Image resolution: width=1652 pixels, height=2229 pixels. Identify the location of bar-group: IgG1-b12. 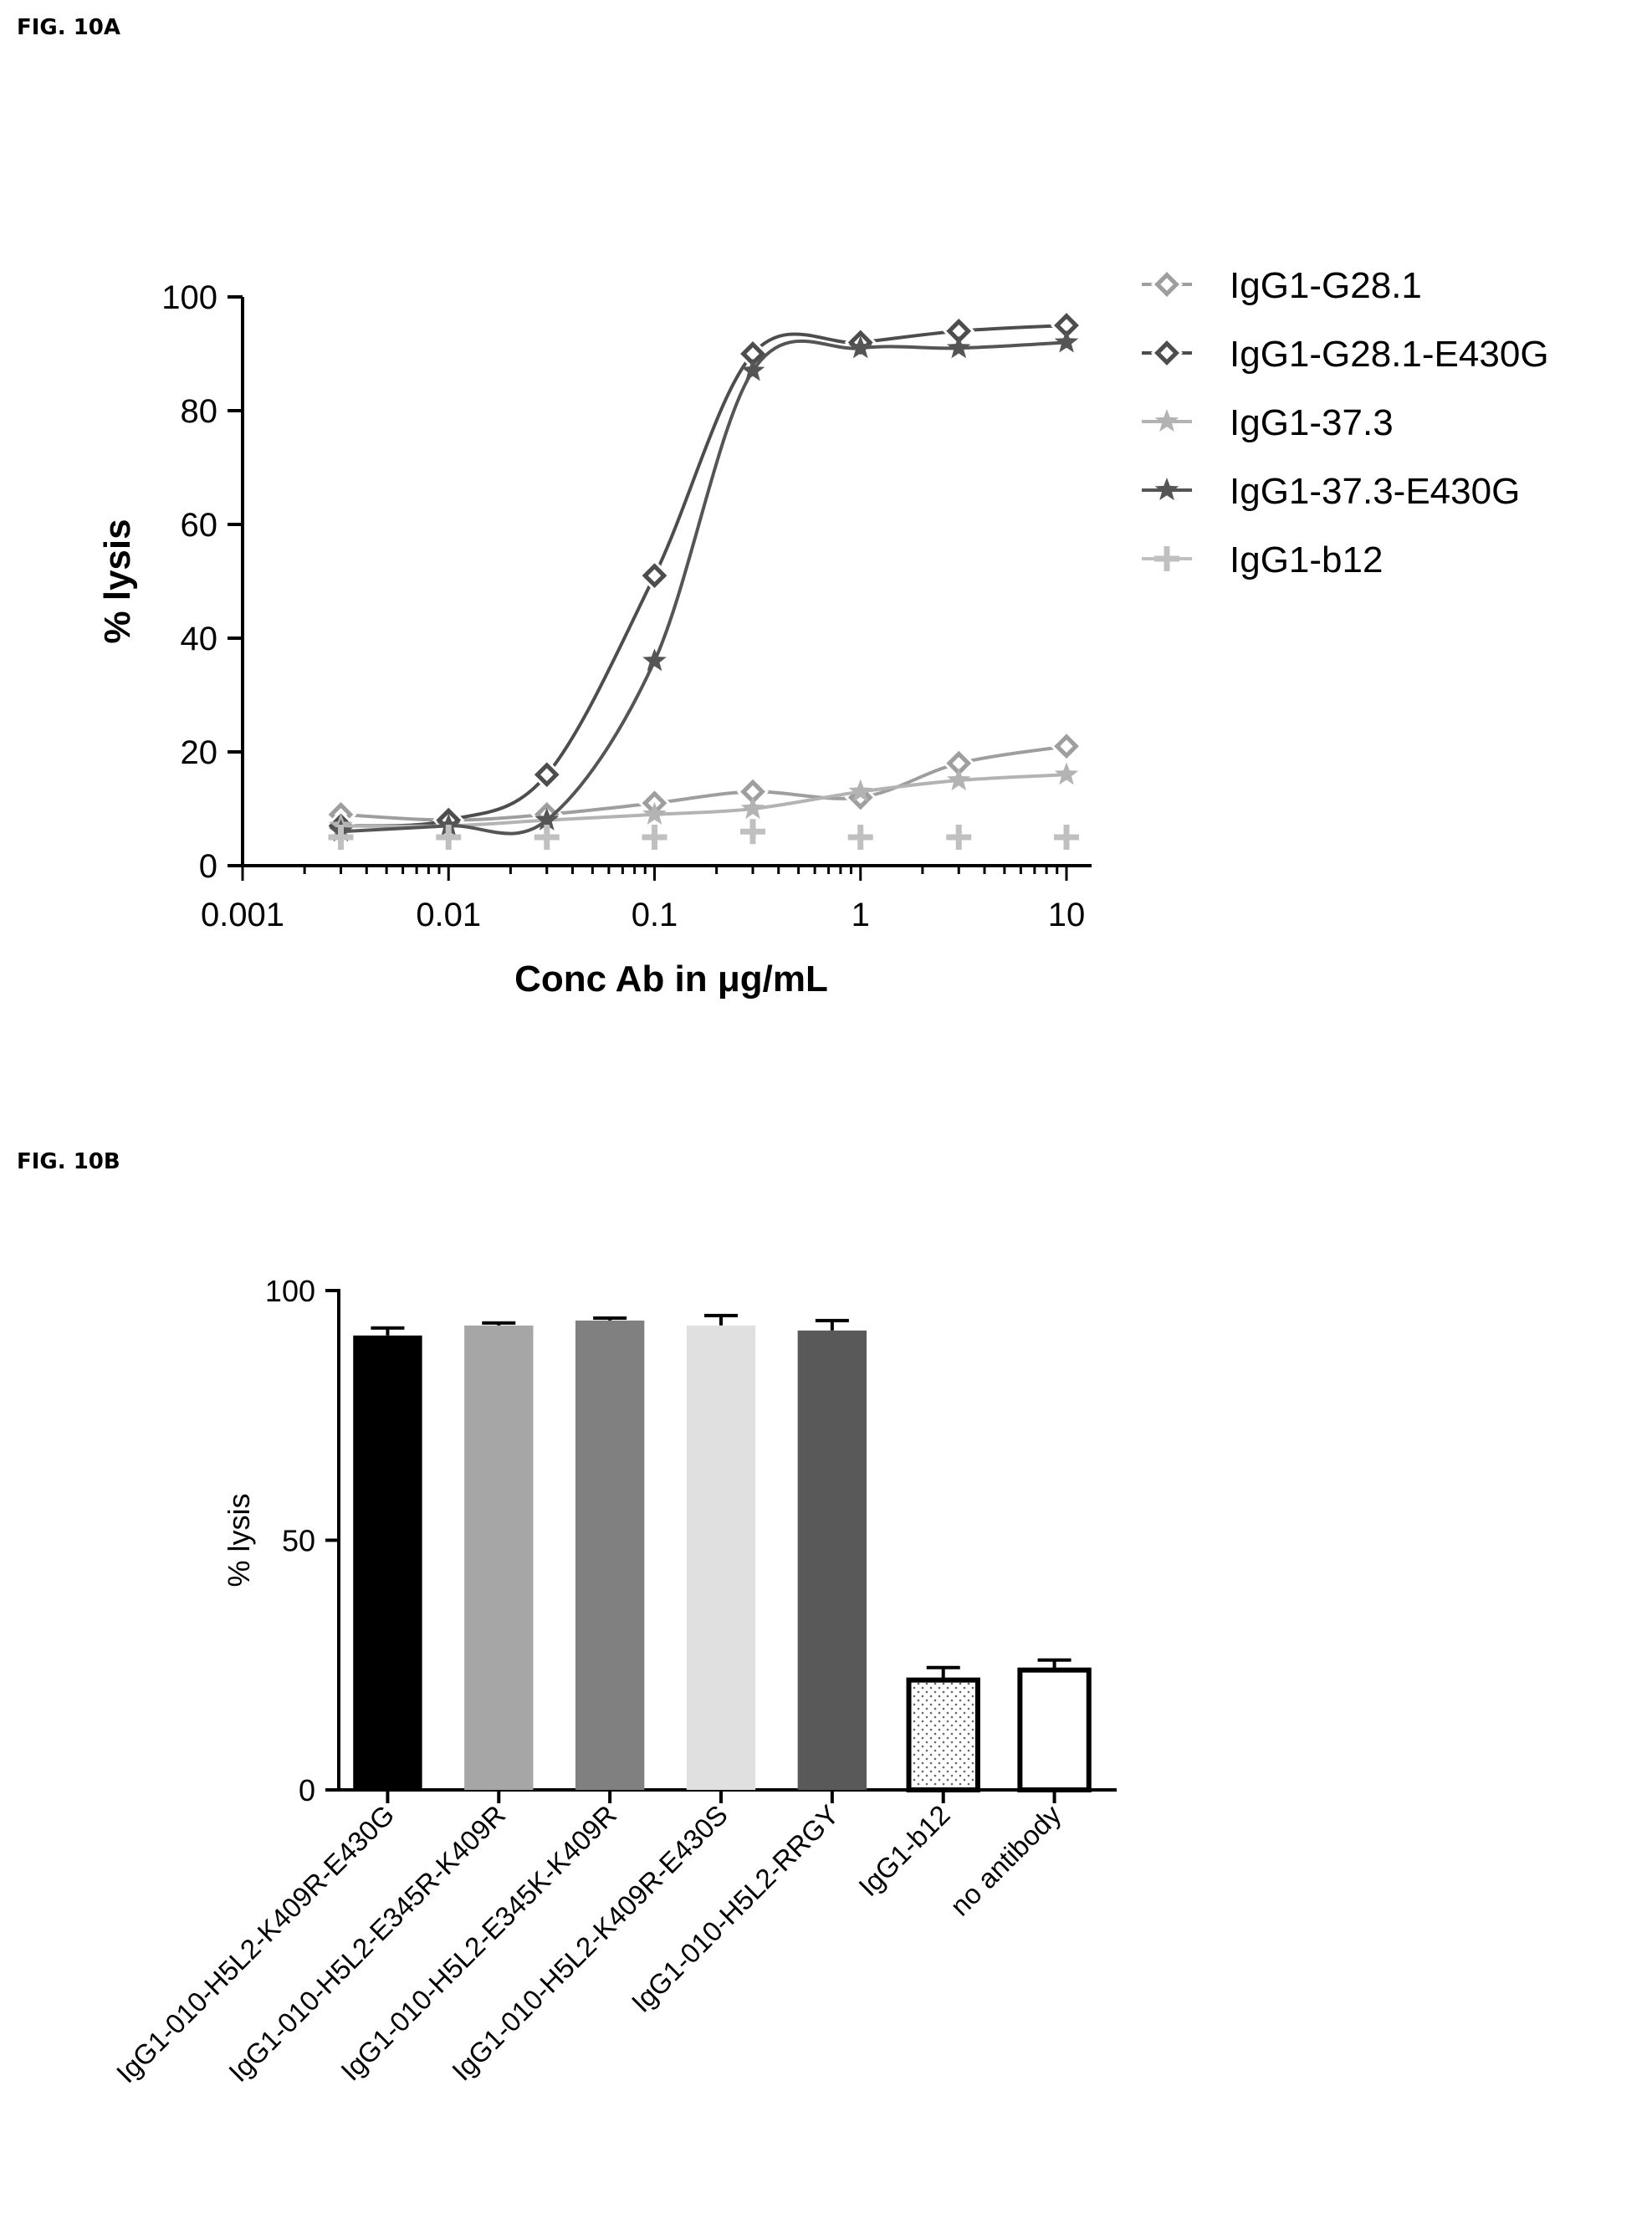
(916, 1783).